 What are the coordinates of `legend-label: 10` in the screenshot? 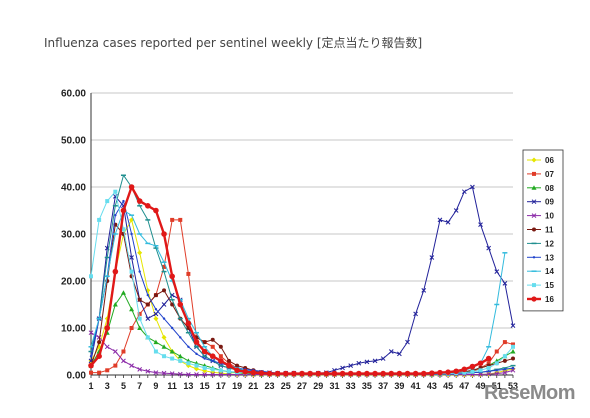 It's located at (549, 216).